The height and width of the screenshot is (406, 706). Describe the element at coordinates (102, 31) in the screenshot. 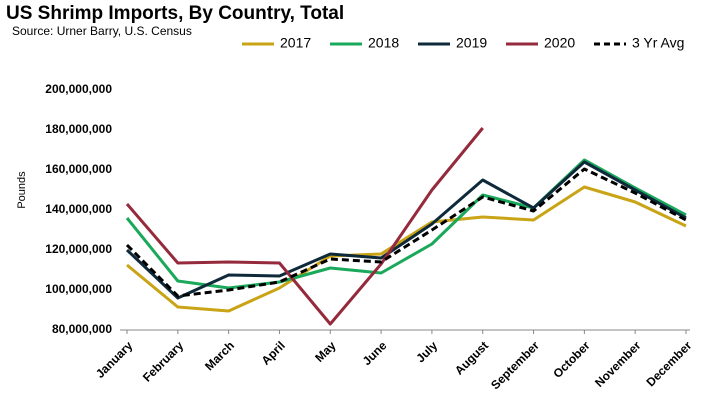

I see `chart-subtitle: Source: Urner Barry, U.S. Census` at that location.